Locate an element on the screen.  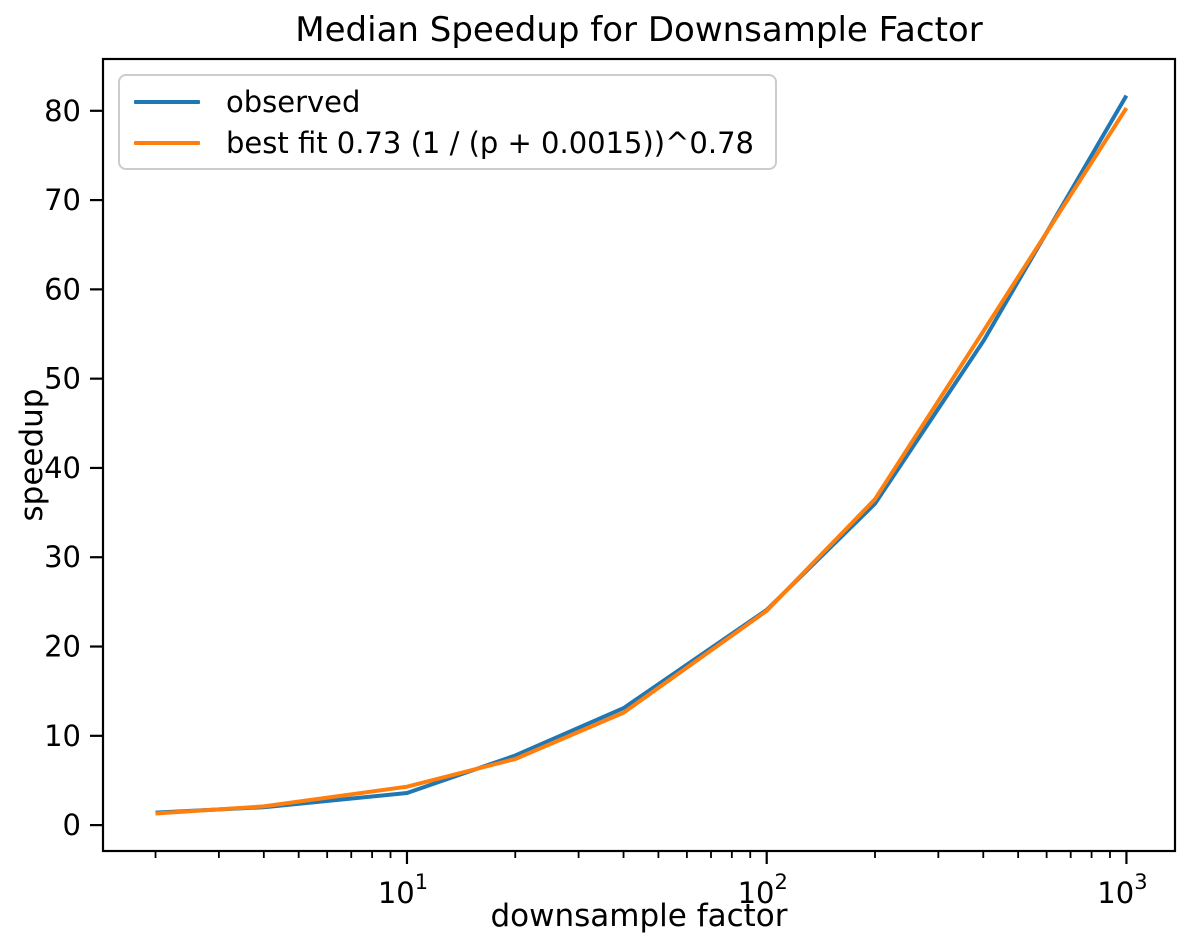
observed-line-swatch is located at coordinates (167, 101).